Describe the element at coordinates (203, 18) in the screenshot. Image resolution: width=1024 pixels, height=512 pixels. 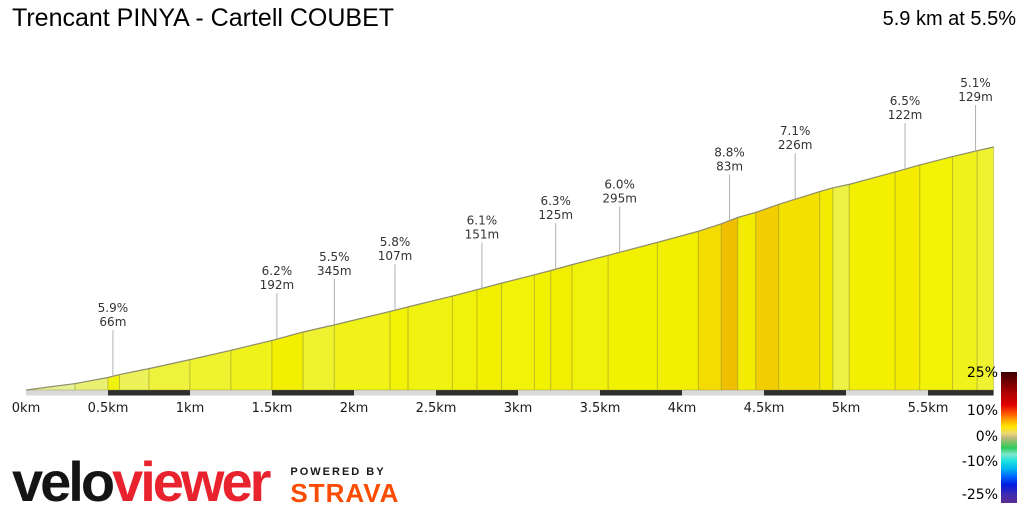
I see `page-title: Trencant PINYA - Cartell COUBET` at that location.